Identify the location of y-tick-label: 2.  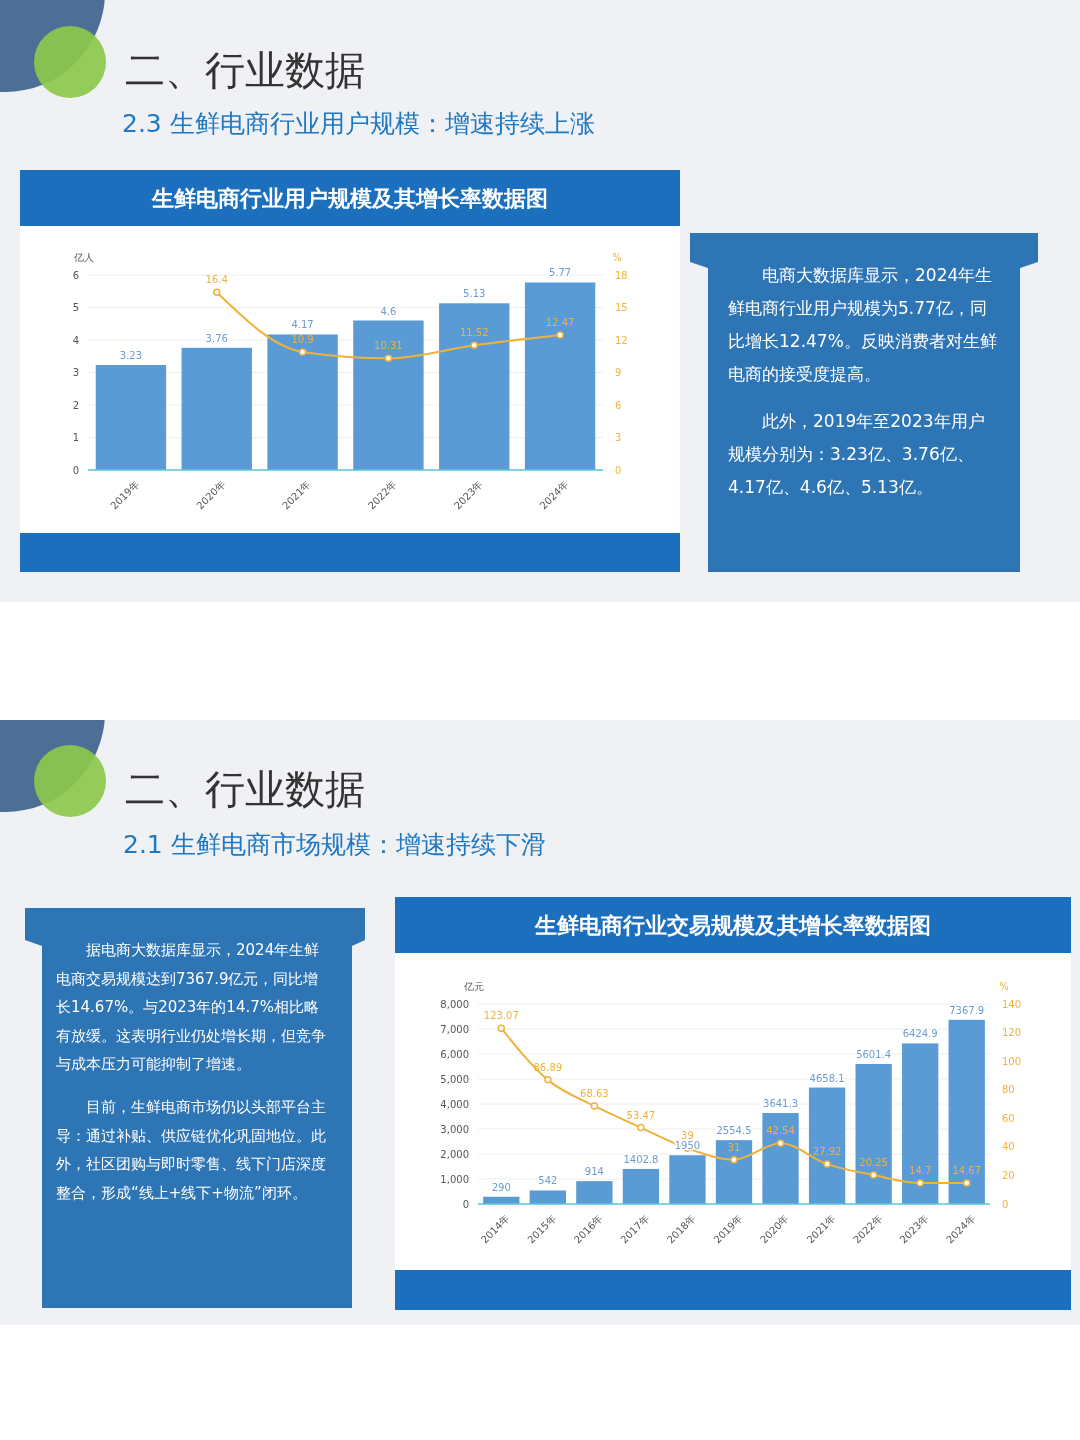
(75, 405).